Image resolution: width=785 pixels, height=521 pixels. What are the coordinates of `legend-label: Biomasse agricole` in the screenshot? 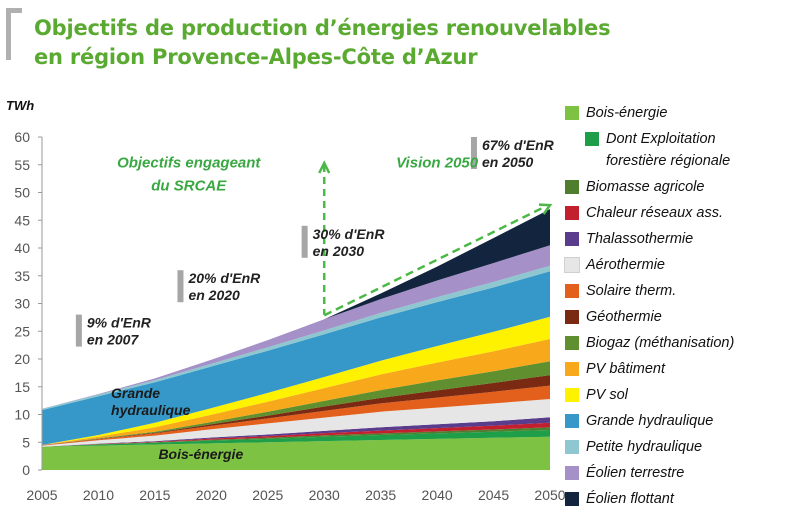 It's located at (645, 187).